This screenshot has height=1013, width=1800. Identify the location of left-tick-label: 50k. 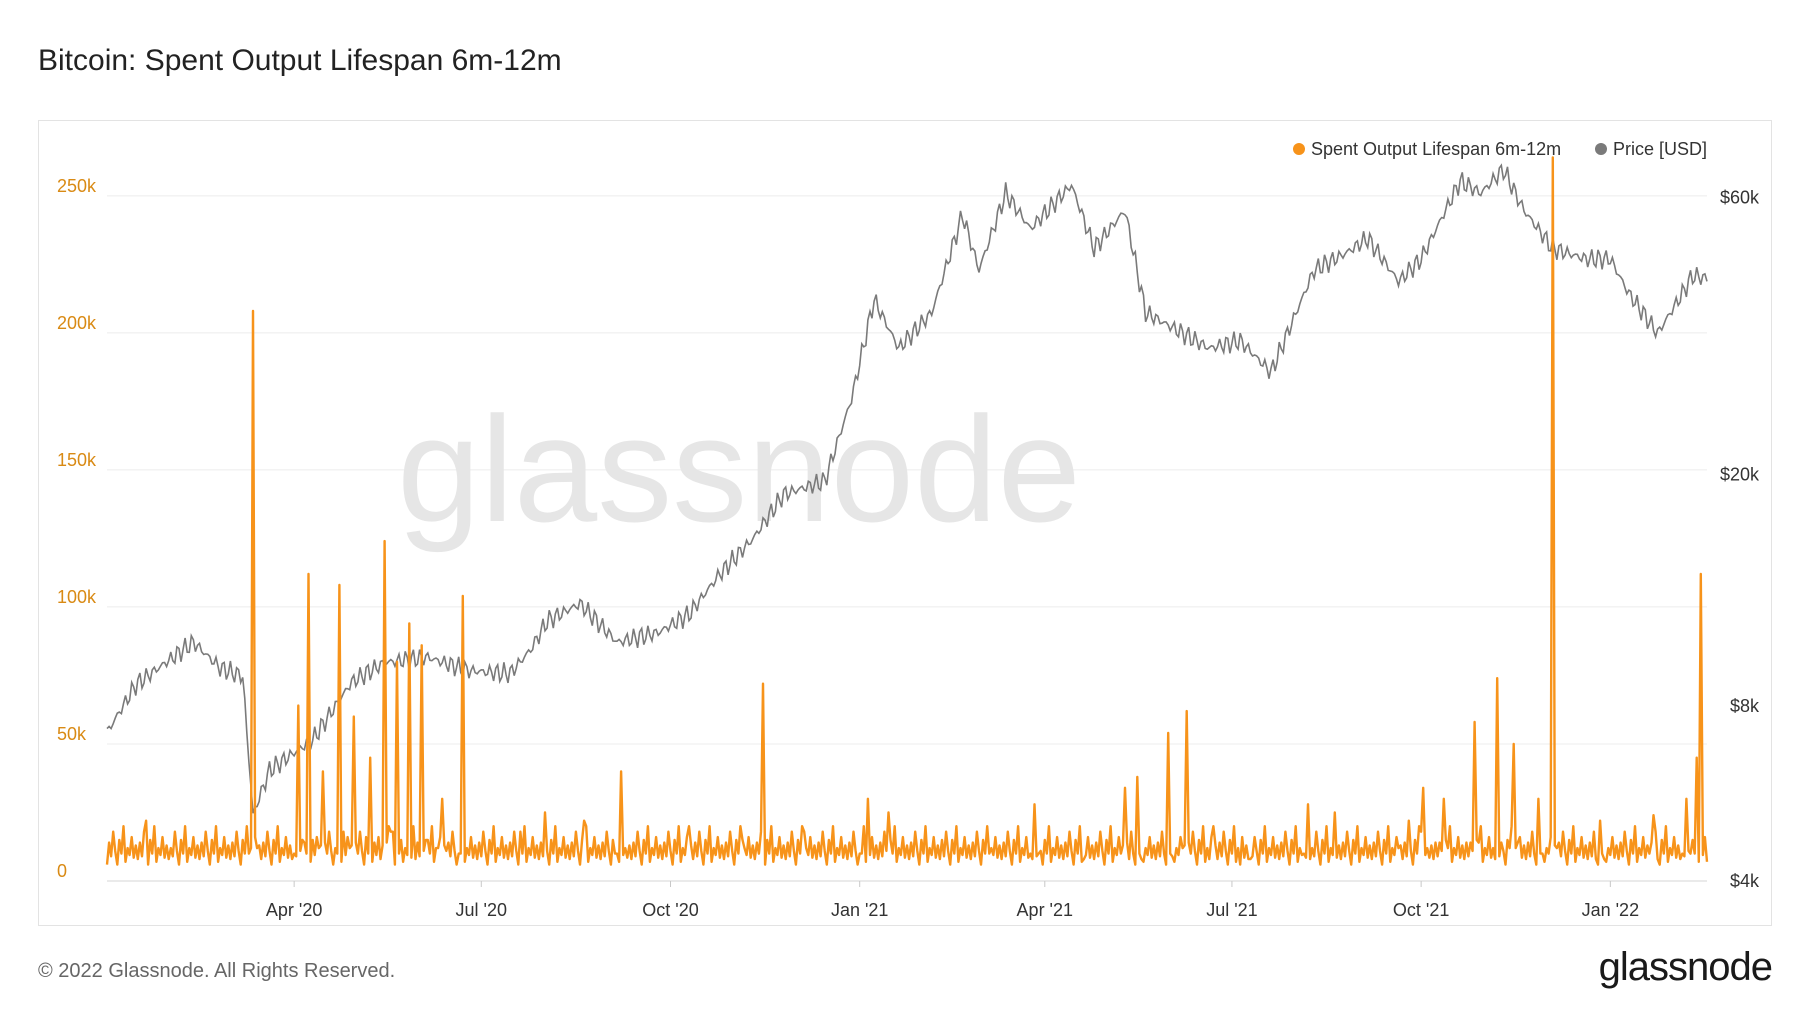
(72, 734).